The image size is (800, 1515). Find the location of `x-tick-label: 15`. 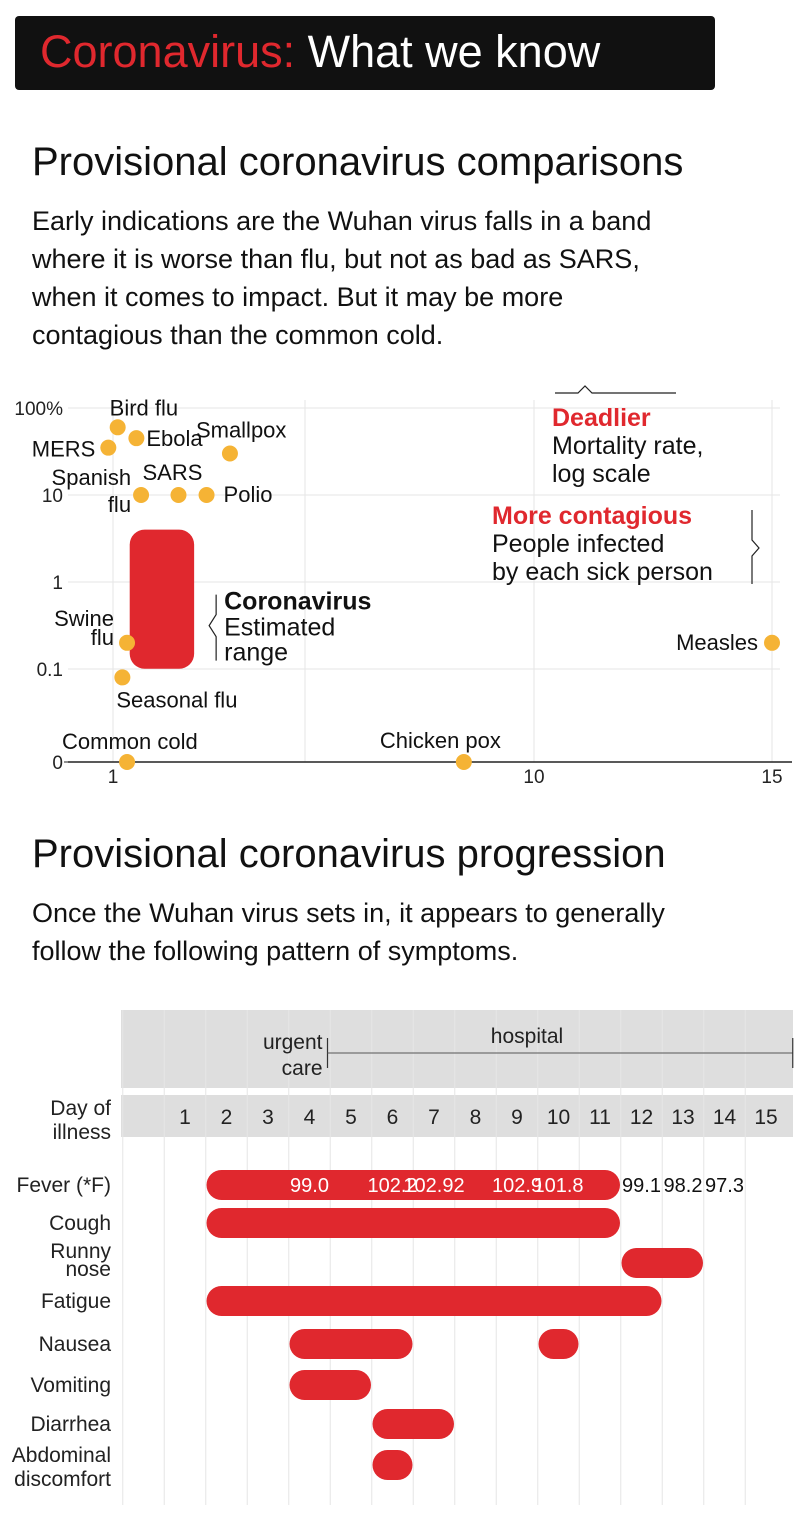

x-tick-label: 15 is located at coordinates (771, 777).